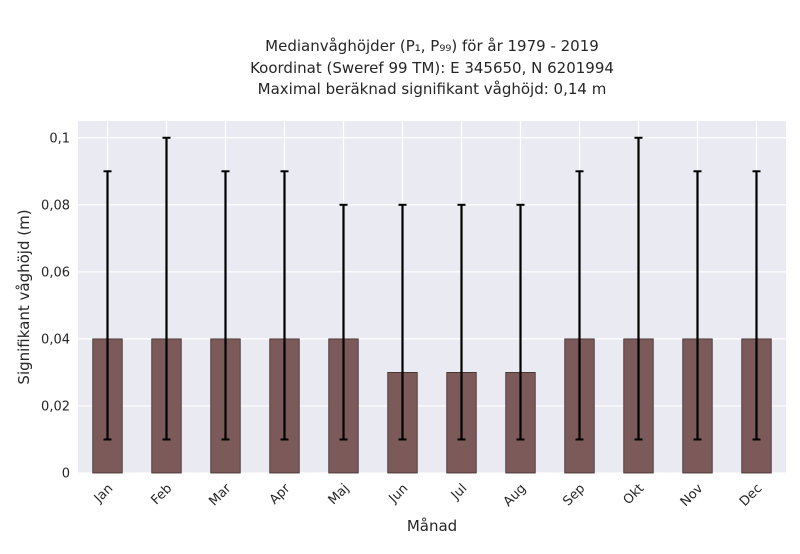  I want to click on x-tick-label: Maj, so click(339, 494).